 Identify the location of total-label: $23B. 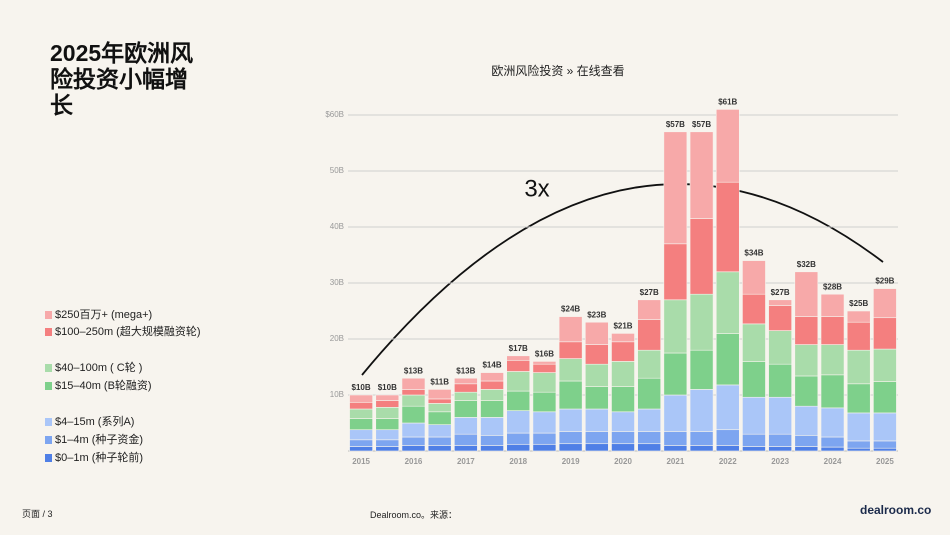
(596, 314).